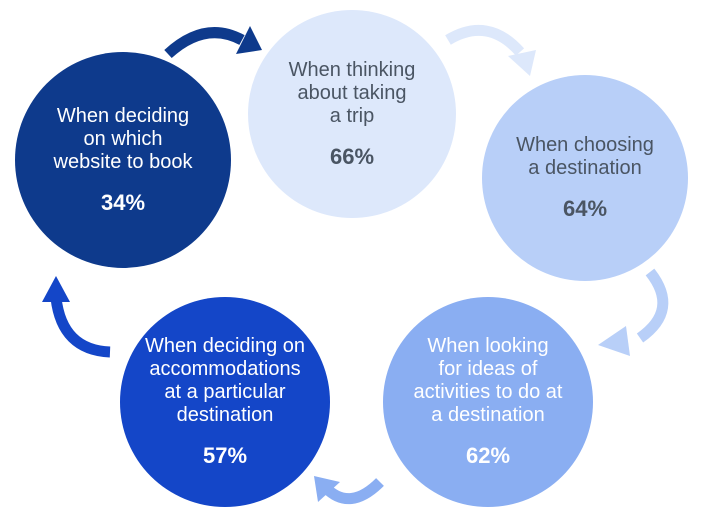 This screenshot has width=713, height=526. What do you see at coordinates (488, 455) in the screenshot?
I see `step-percentage: 62%` at bounding box center [488, 455].